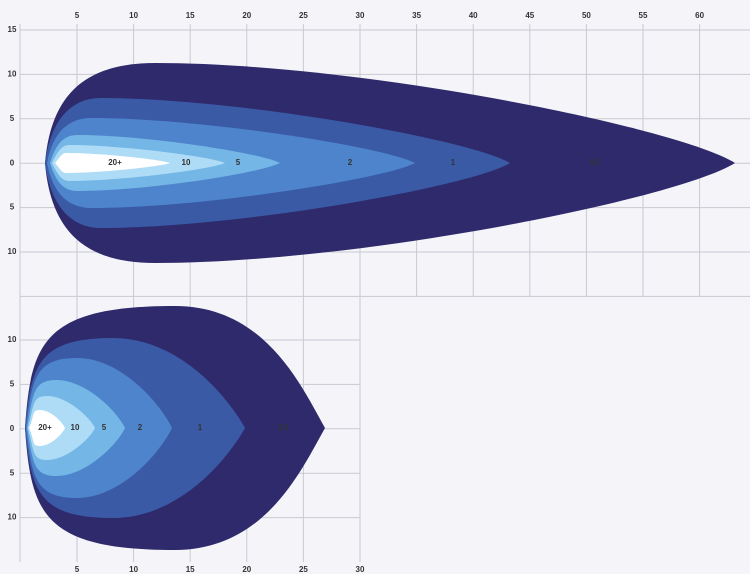 The image size is (750, 574). What do you see at coordinates (699, 15) in the screenshot?
I see `x-tick-label: 60` at bounding box center [699, 15].